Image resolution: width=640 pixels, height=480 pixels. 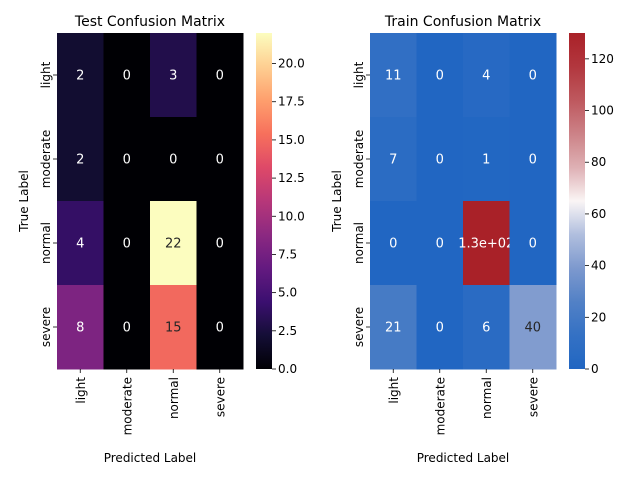 I want to click on train-x-tick-label: moderate, so click(x=440, y=406).